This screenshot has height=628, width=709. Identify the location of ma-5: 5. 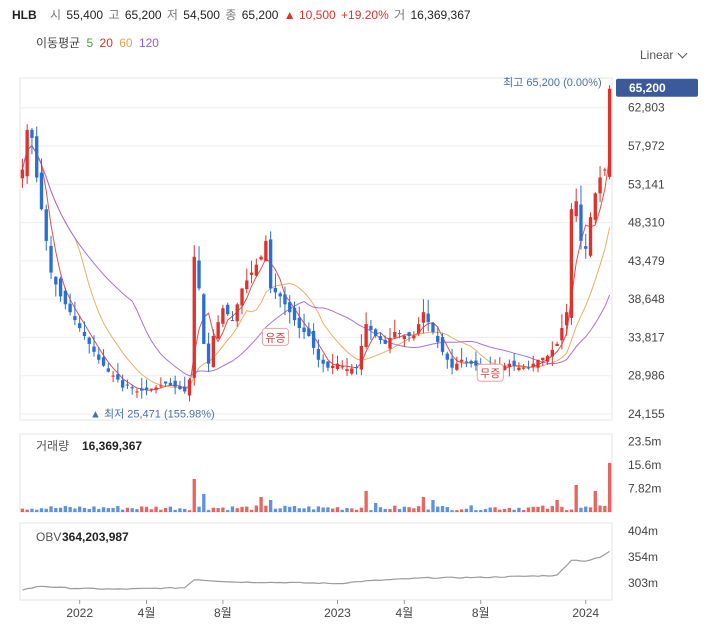
(90, 43).